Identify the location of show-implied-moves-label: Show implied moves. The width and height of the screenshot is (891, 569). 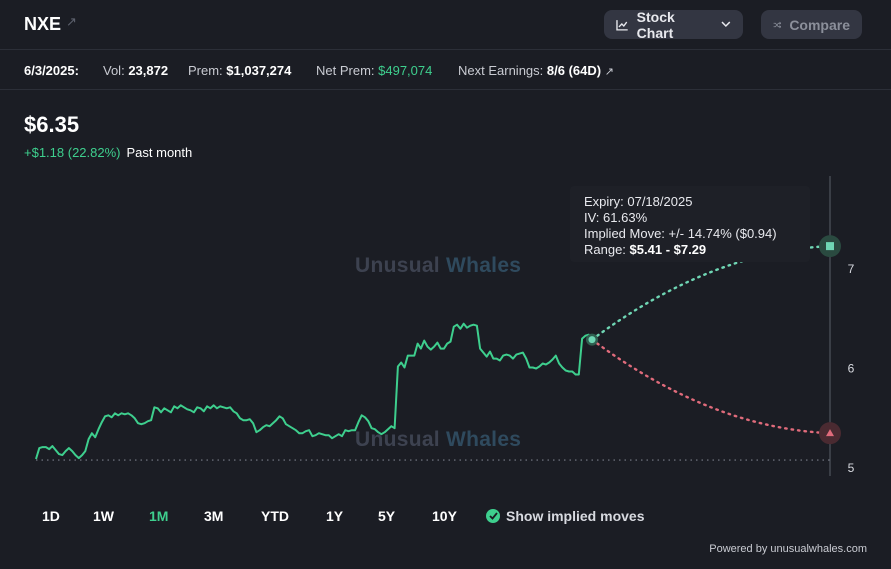
(575, 516).